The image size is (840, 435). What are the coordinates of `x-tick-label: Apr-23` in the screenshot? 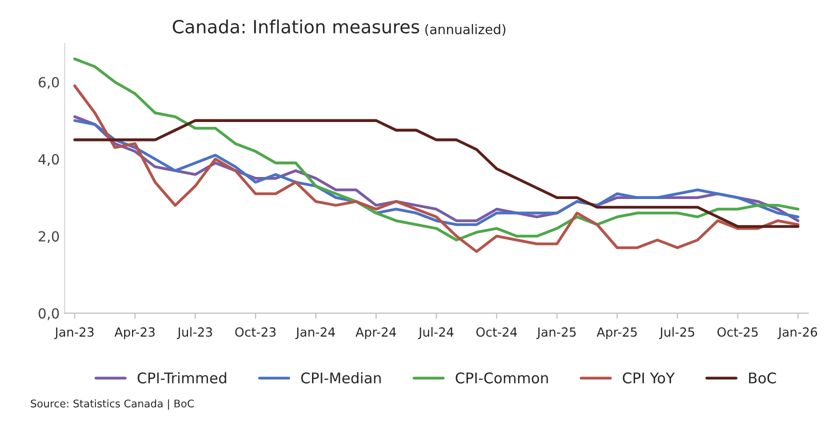 It's located at (134, 333).